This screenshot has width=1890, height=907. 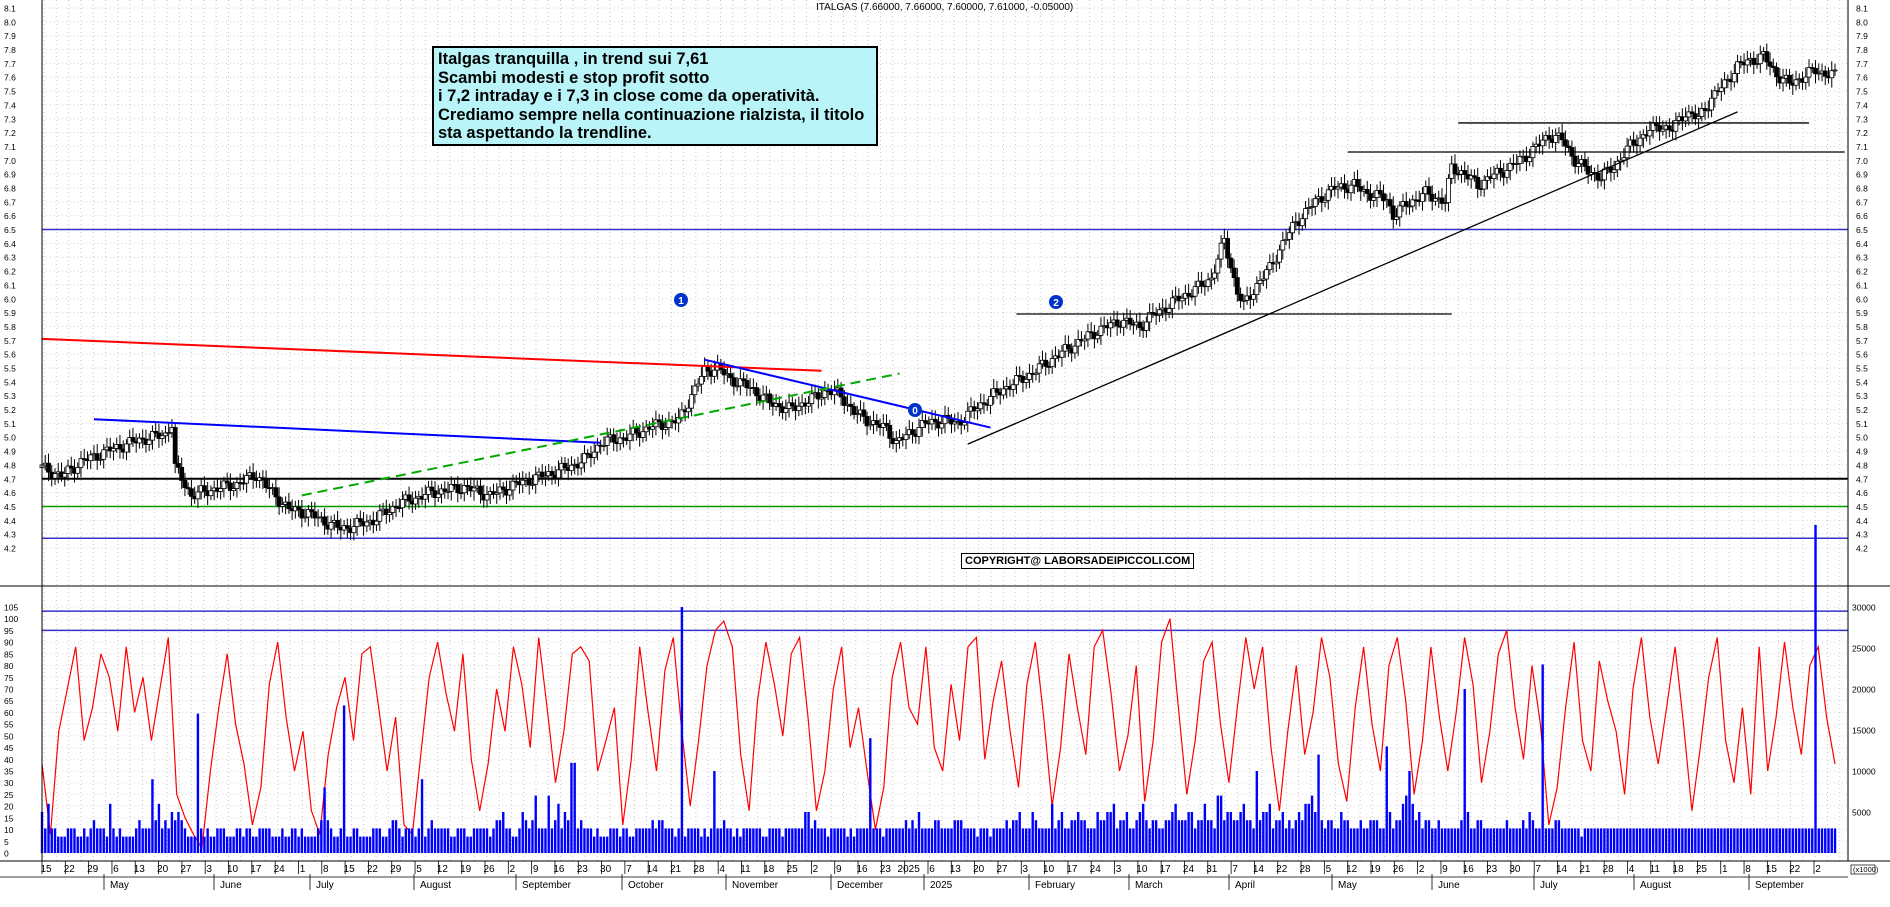 What do you see at coordinates (1862, 424) in the screenshot?
I see `price-tick-label-right: 5.1` at bounding box center [1862, 424].